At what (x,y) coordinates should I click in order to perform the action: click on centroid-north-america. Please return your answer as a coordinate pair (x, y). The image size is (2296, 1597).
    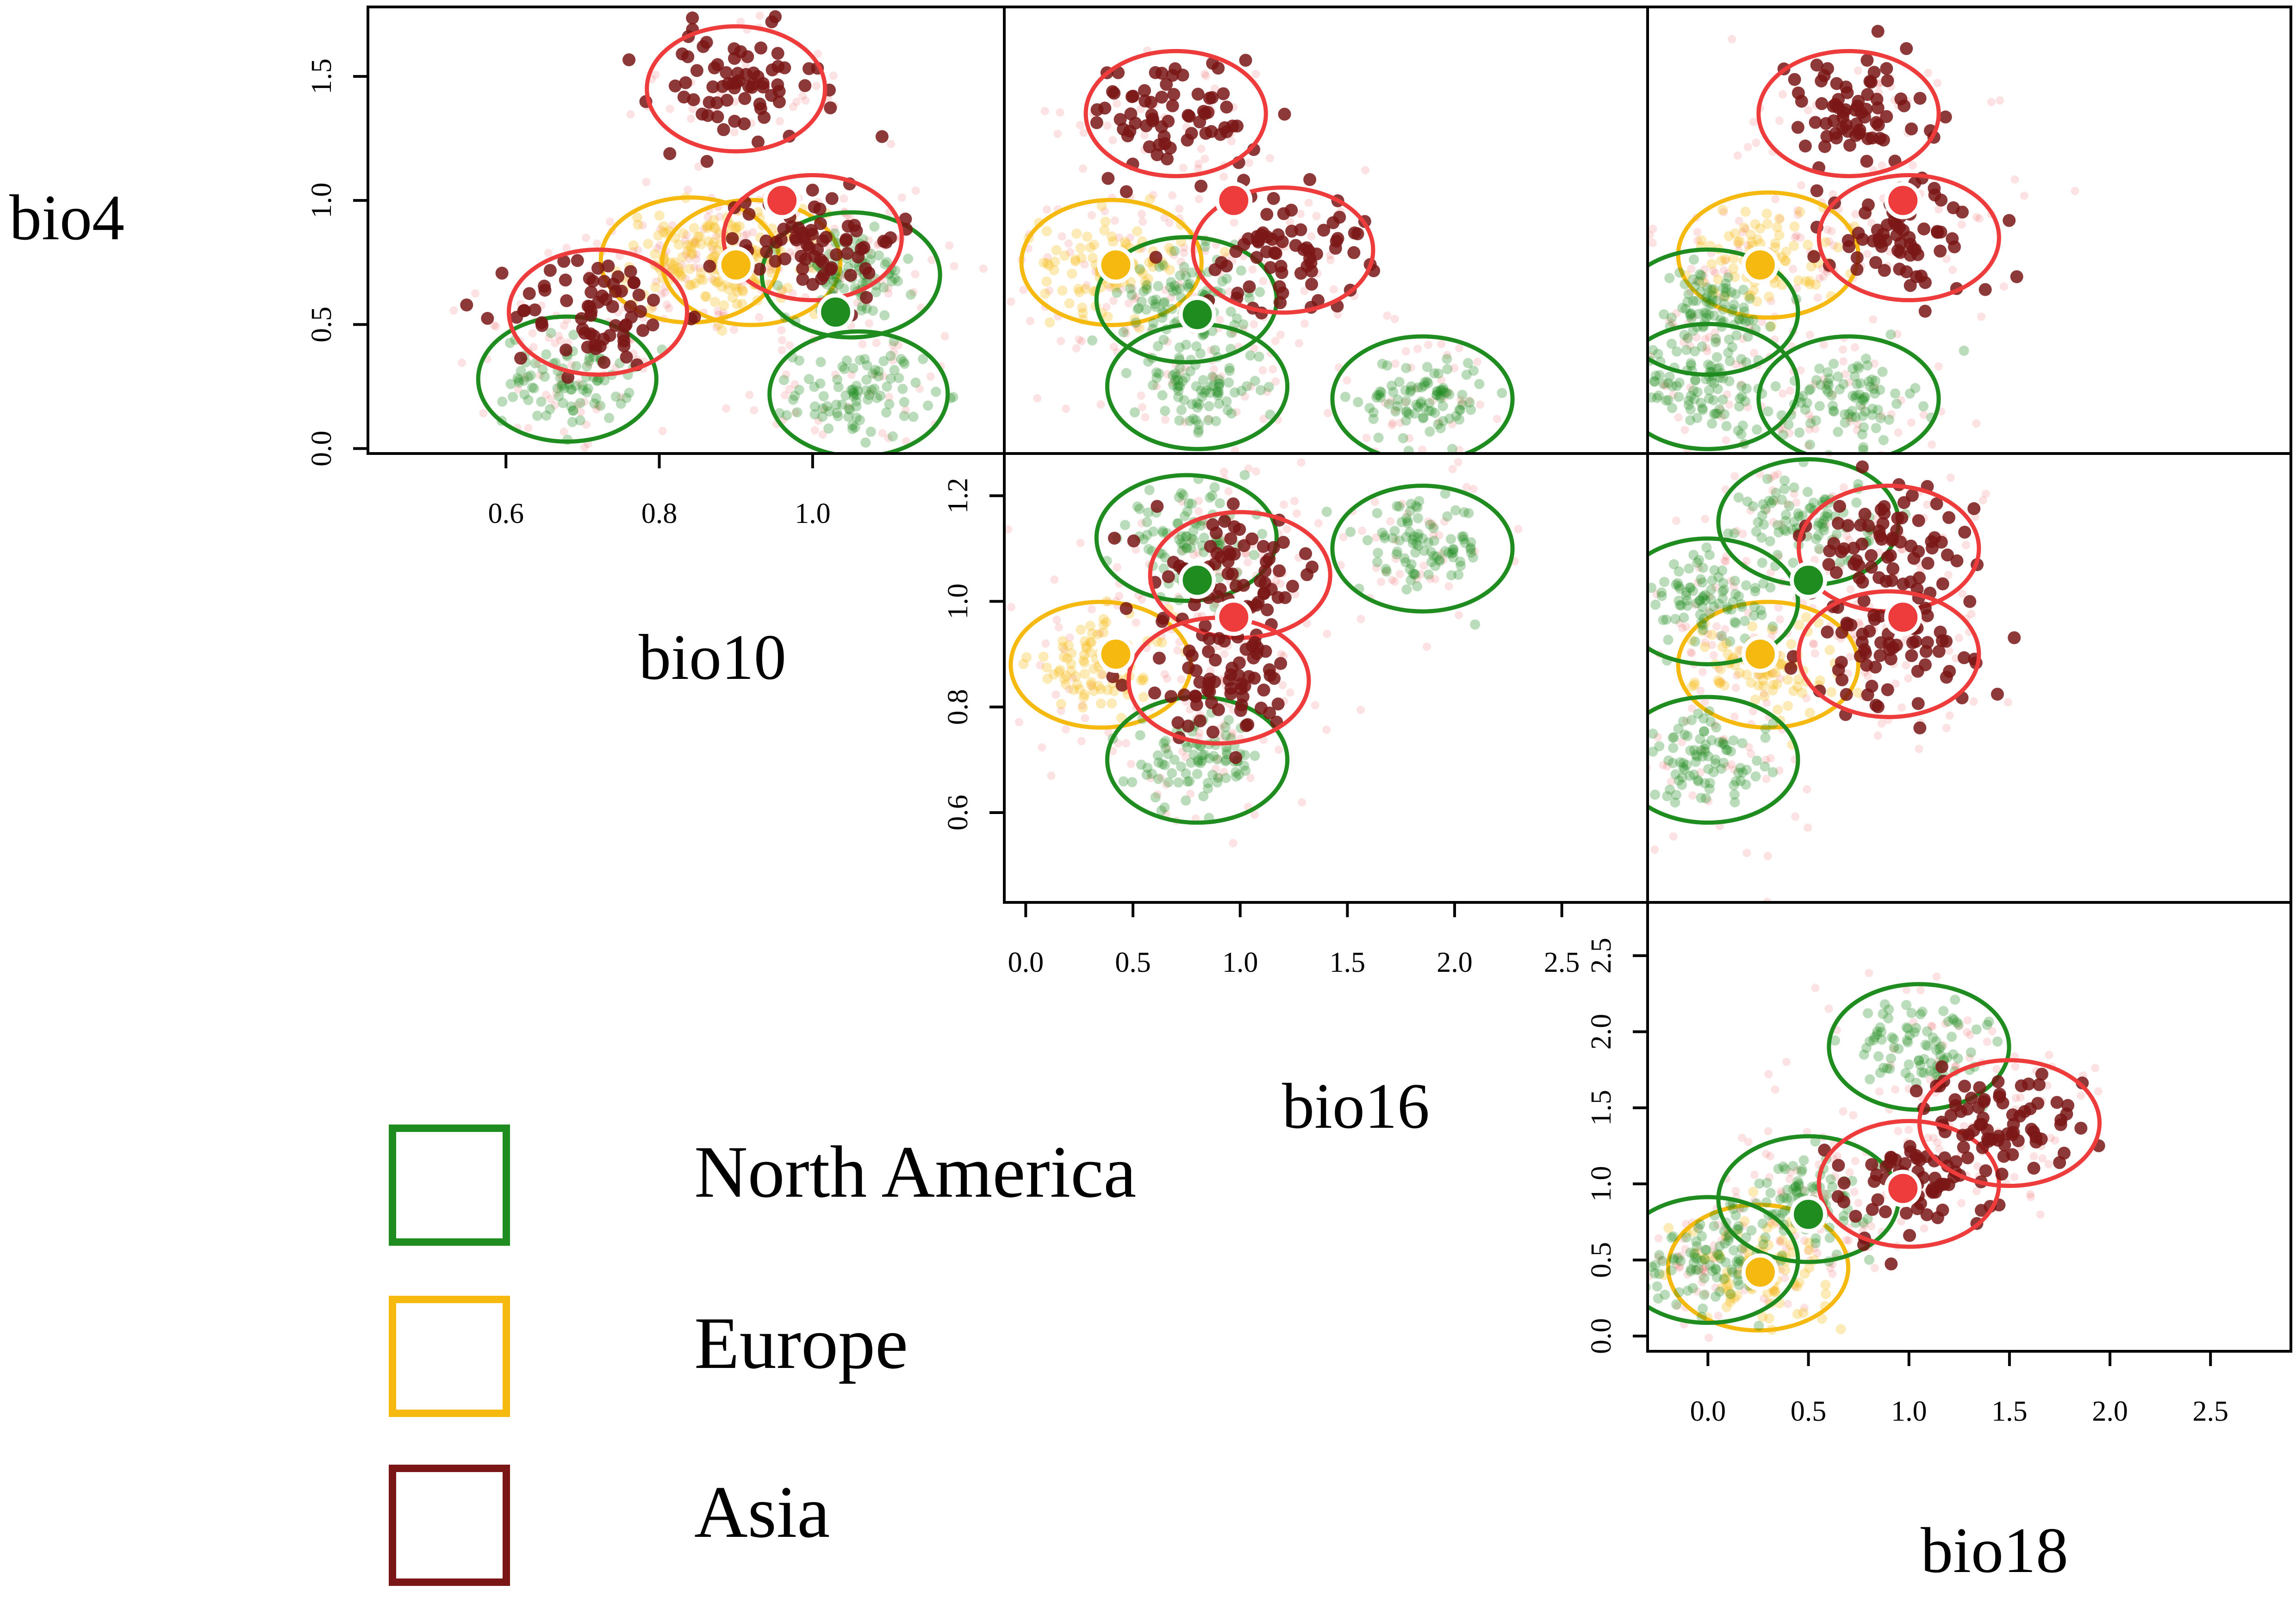
    Looking at the image, I should click on (1197, 315).